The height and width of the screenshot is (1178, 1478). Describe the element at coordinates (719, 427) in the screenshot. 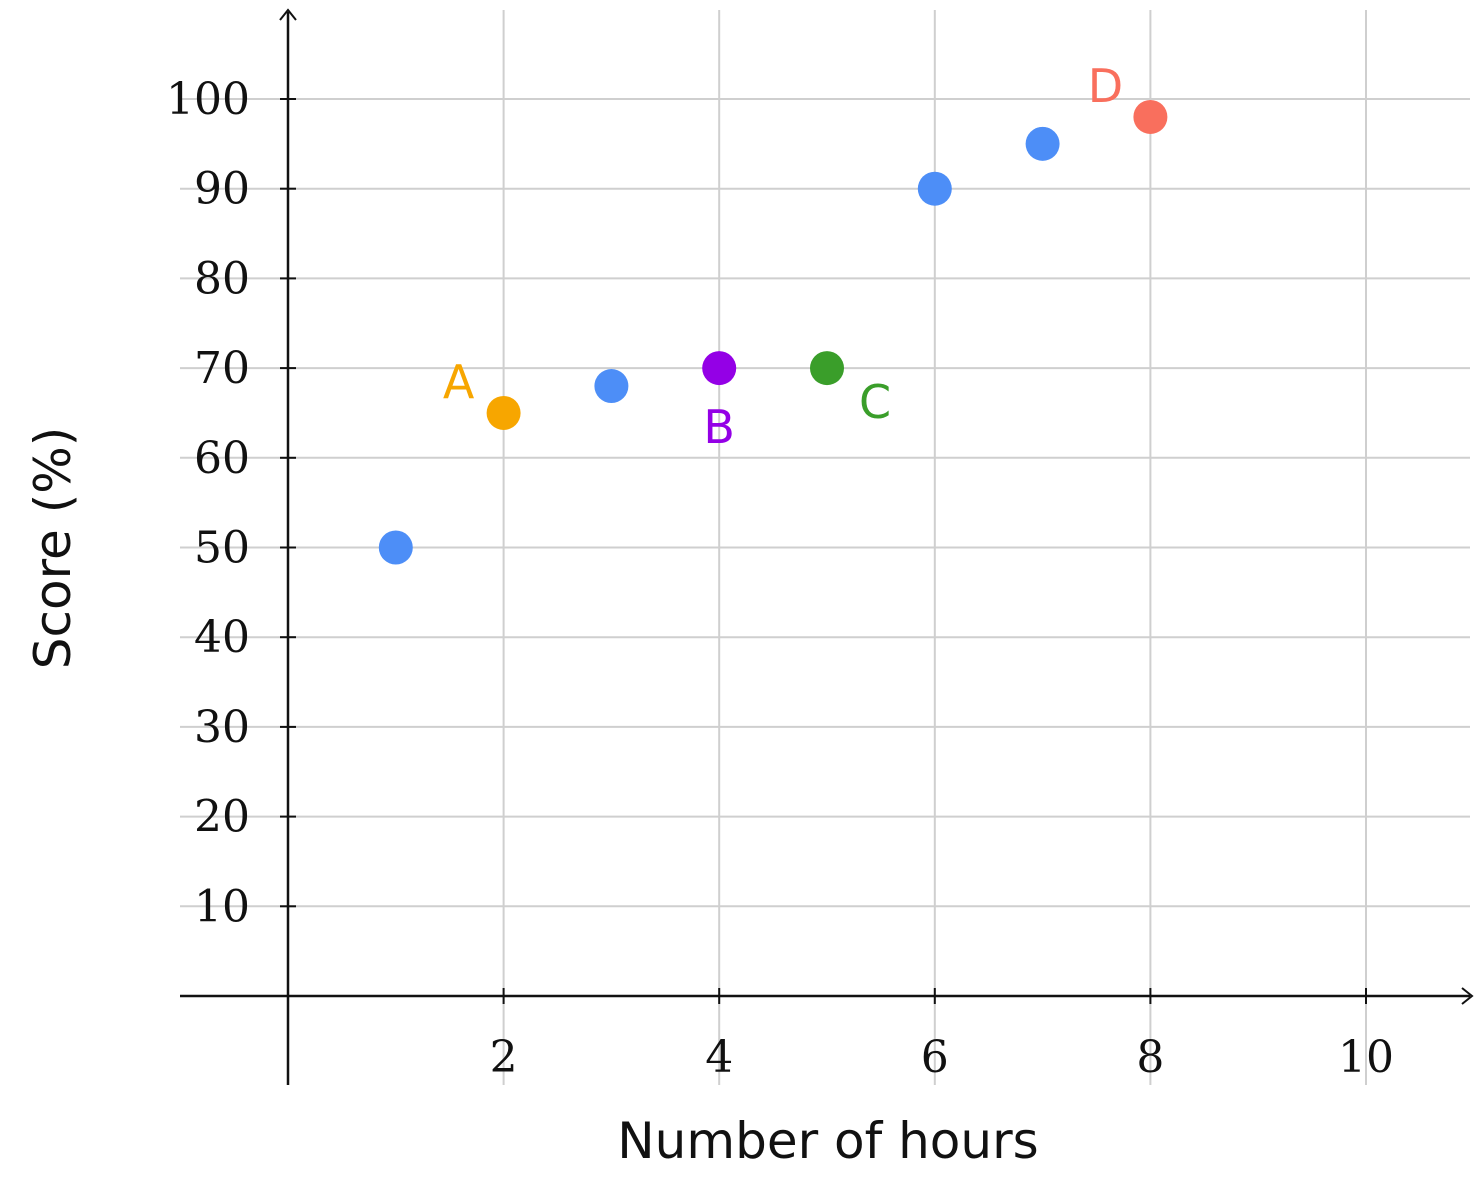

I see `point-label-b: B` at that location.